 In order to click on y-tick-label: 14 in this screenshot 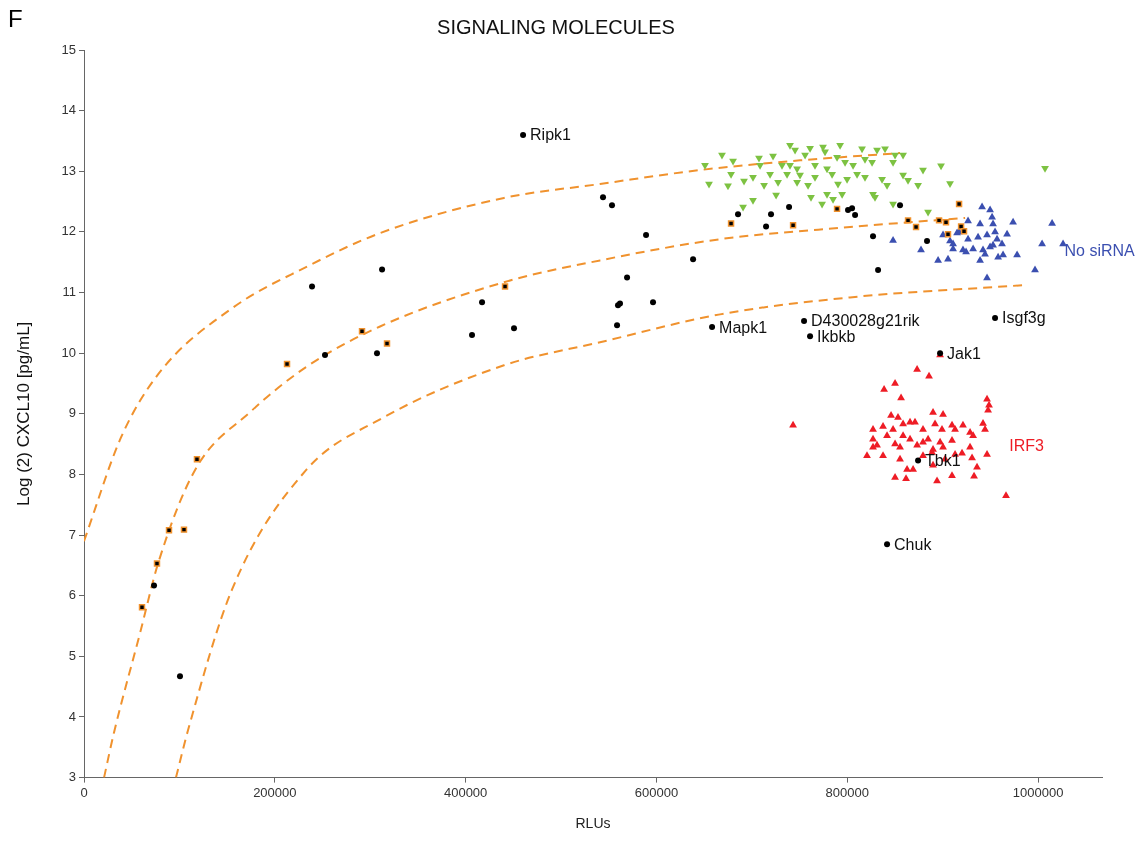, I will do `click(68, 110)`.